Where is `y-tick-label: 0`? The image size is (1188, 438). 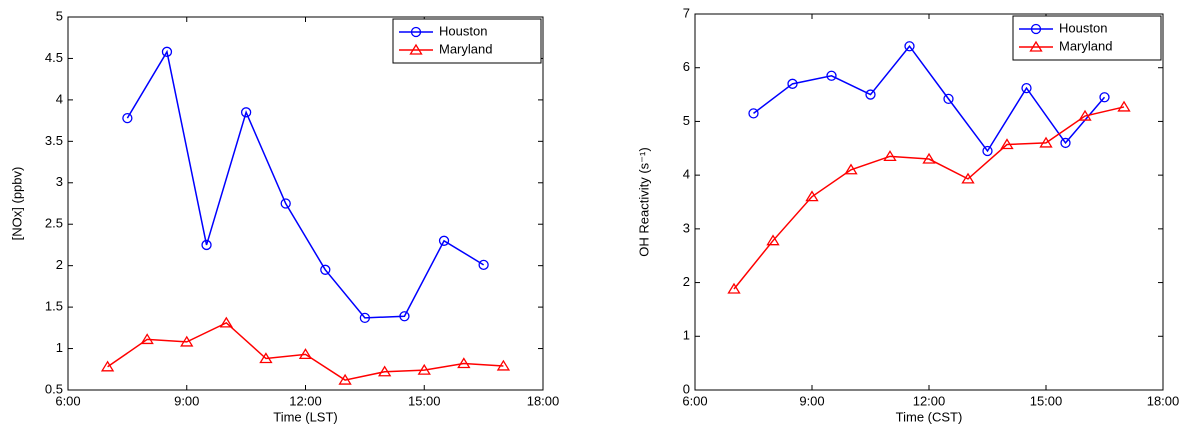 y-tick-label: 0 is located at coordinates (686, 388).